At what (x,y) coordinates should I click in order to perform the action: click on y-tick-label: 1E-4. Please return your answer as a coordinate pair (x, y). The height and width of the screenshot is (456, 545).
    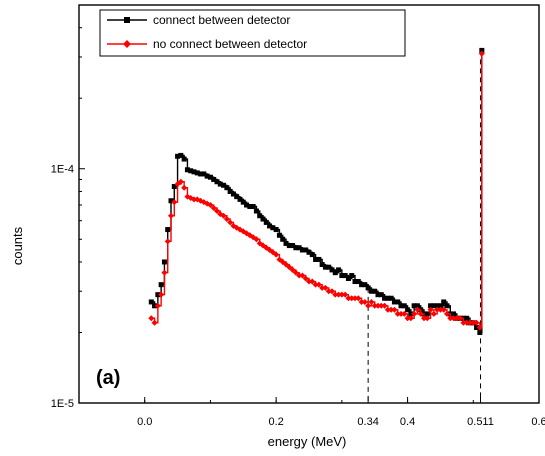
    Looking at the image, I should click on (62, 170).